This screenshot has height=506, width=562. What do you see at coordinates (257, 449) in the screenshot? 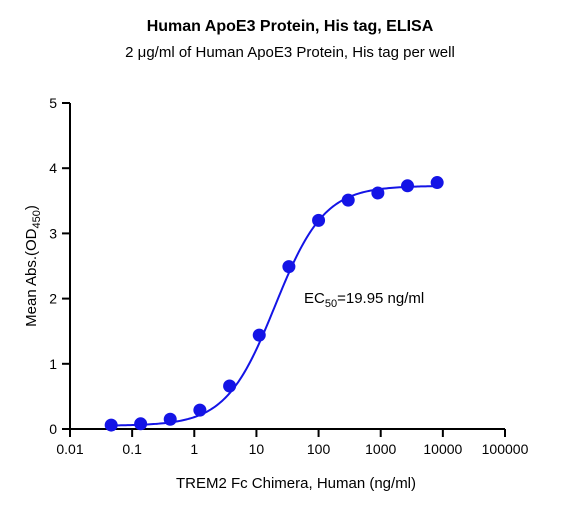
I see `x-tick-label: 10` at bounding box center [257, 449].